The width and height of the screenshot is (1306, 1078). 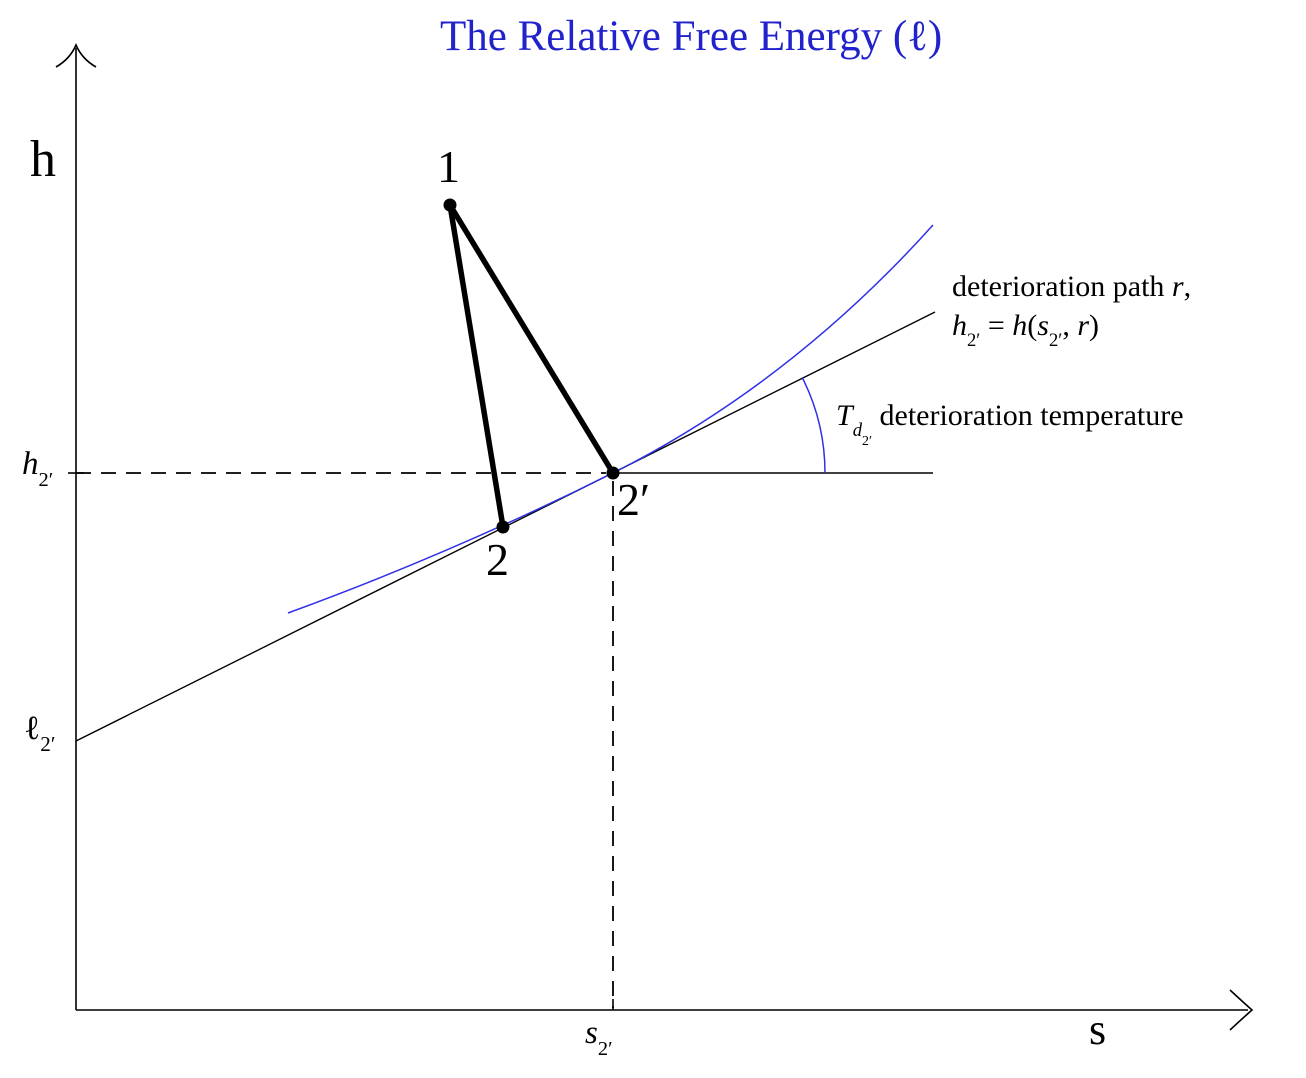 I want to click on temp-subscript: d2′, so click(x=862, y=434).